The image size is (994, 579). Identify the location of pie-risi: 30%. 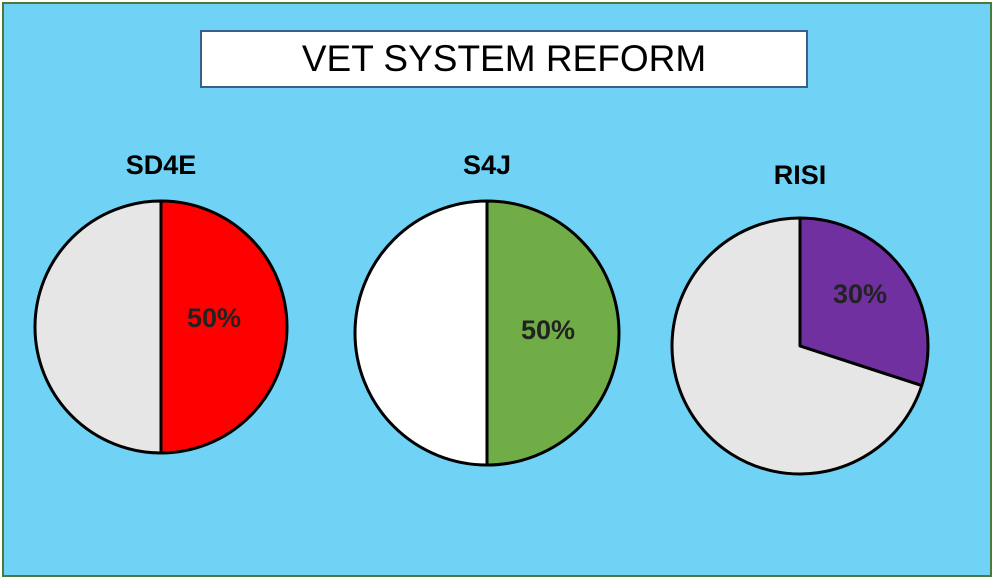
(800, 346).